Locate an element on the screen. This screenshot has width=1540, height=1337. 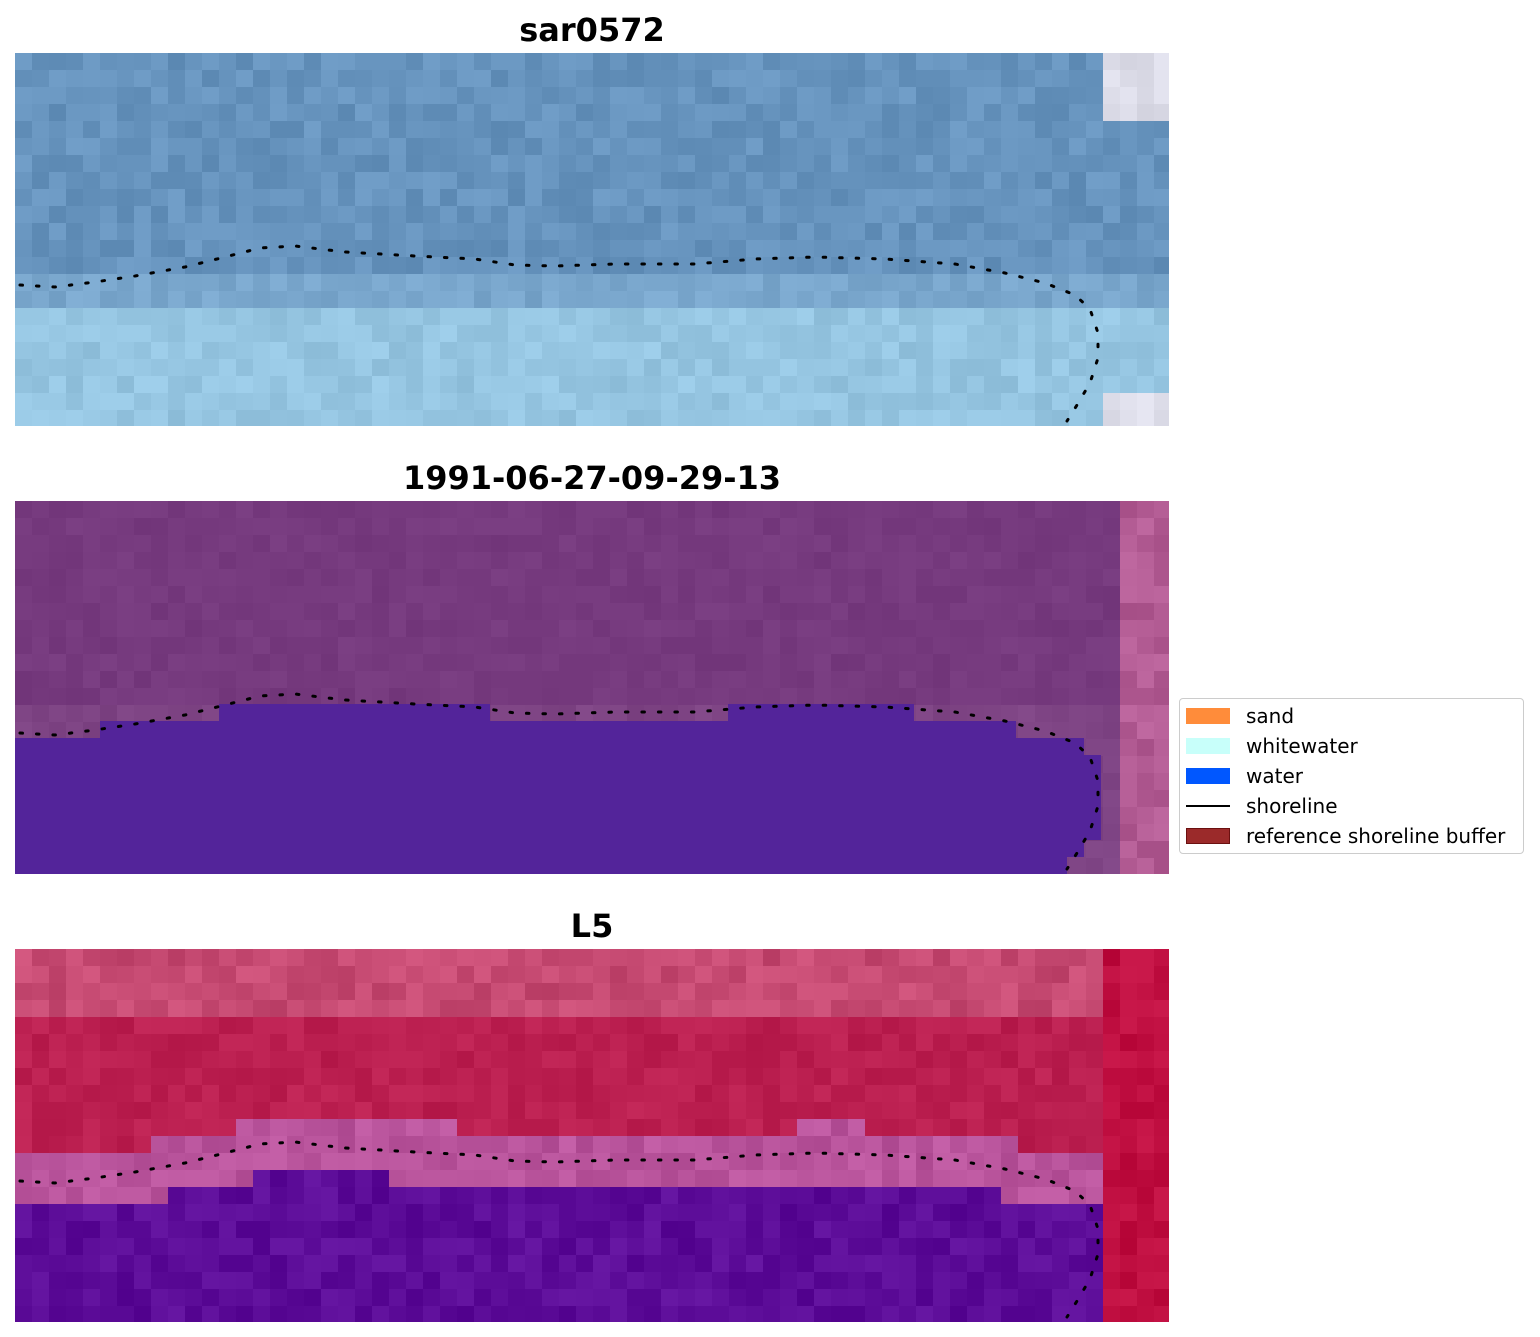
whitewater-swatch is located at coordinates (1208, 746).